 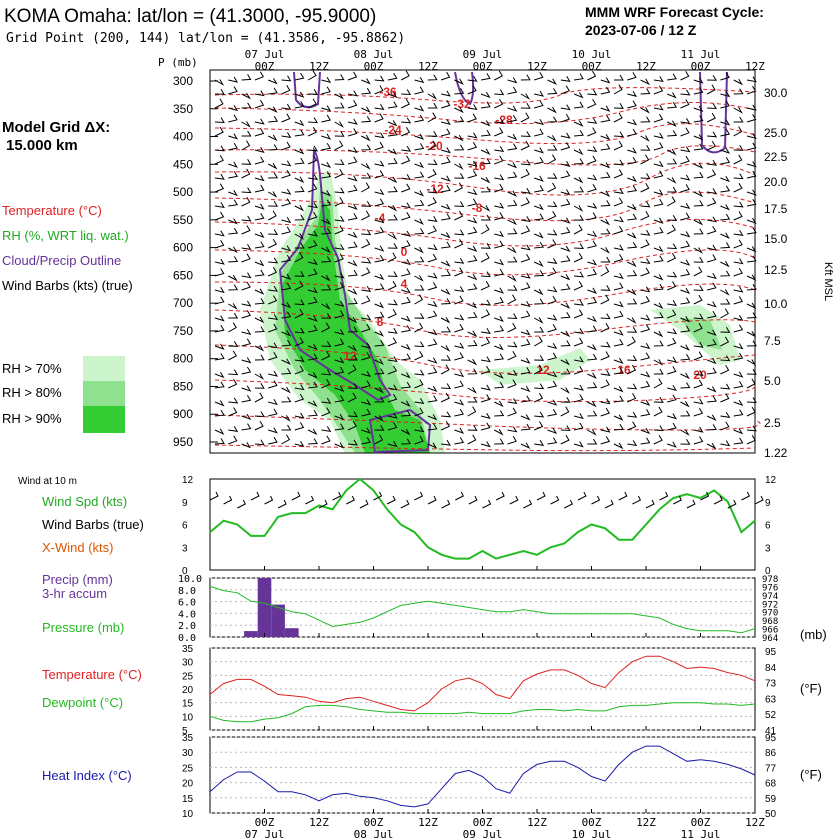 I want to click on pressure-tick-12: 900, so click(x=183, y=414).